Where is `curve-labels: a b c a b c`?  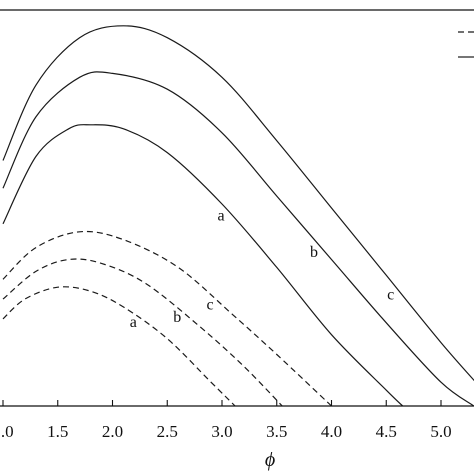
curve-labels: a b c a b c is located at coordinates (262, 269).